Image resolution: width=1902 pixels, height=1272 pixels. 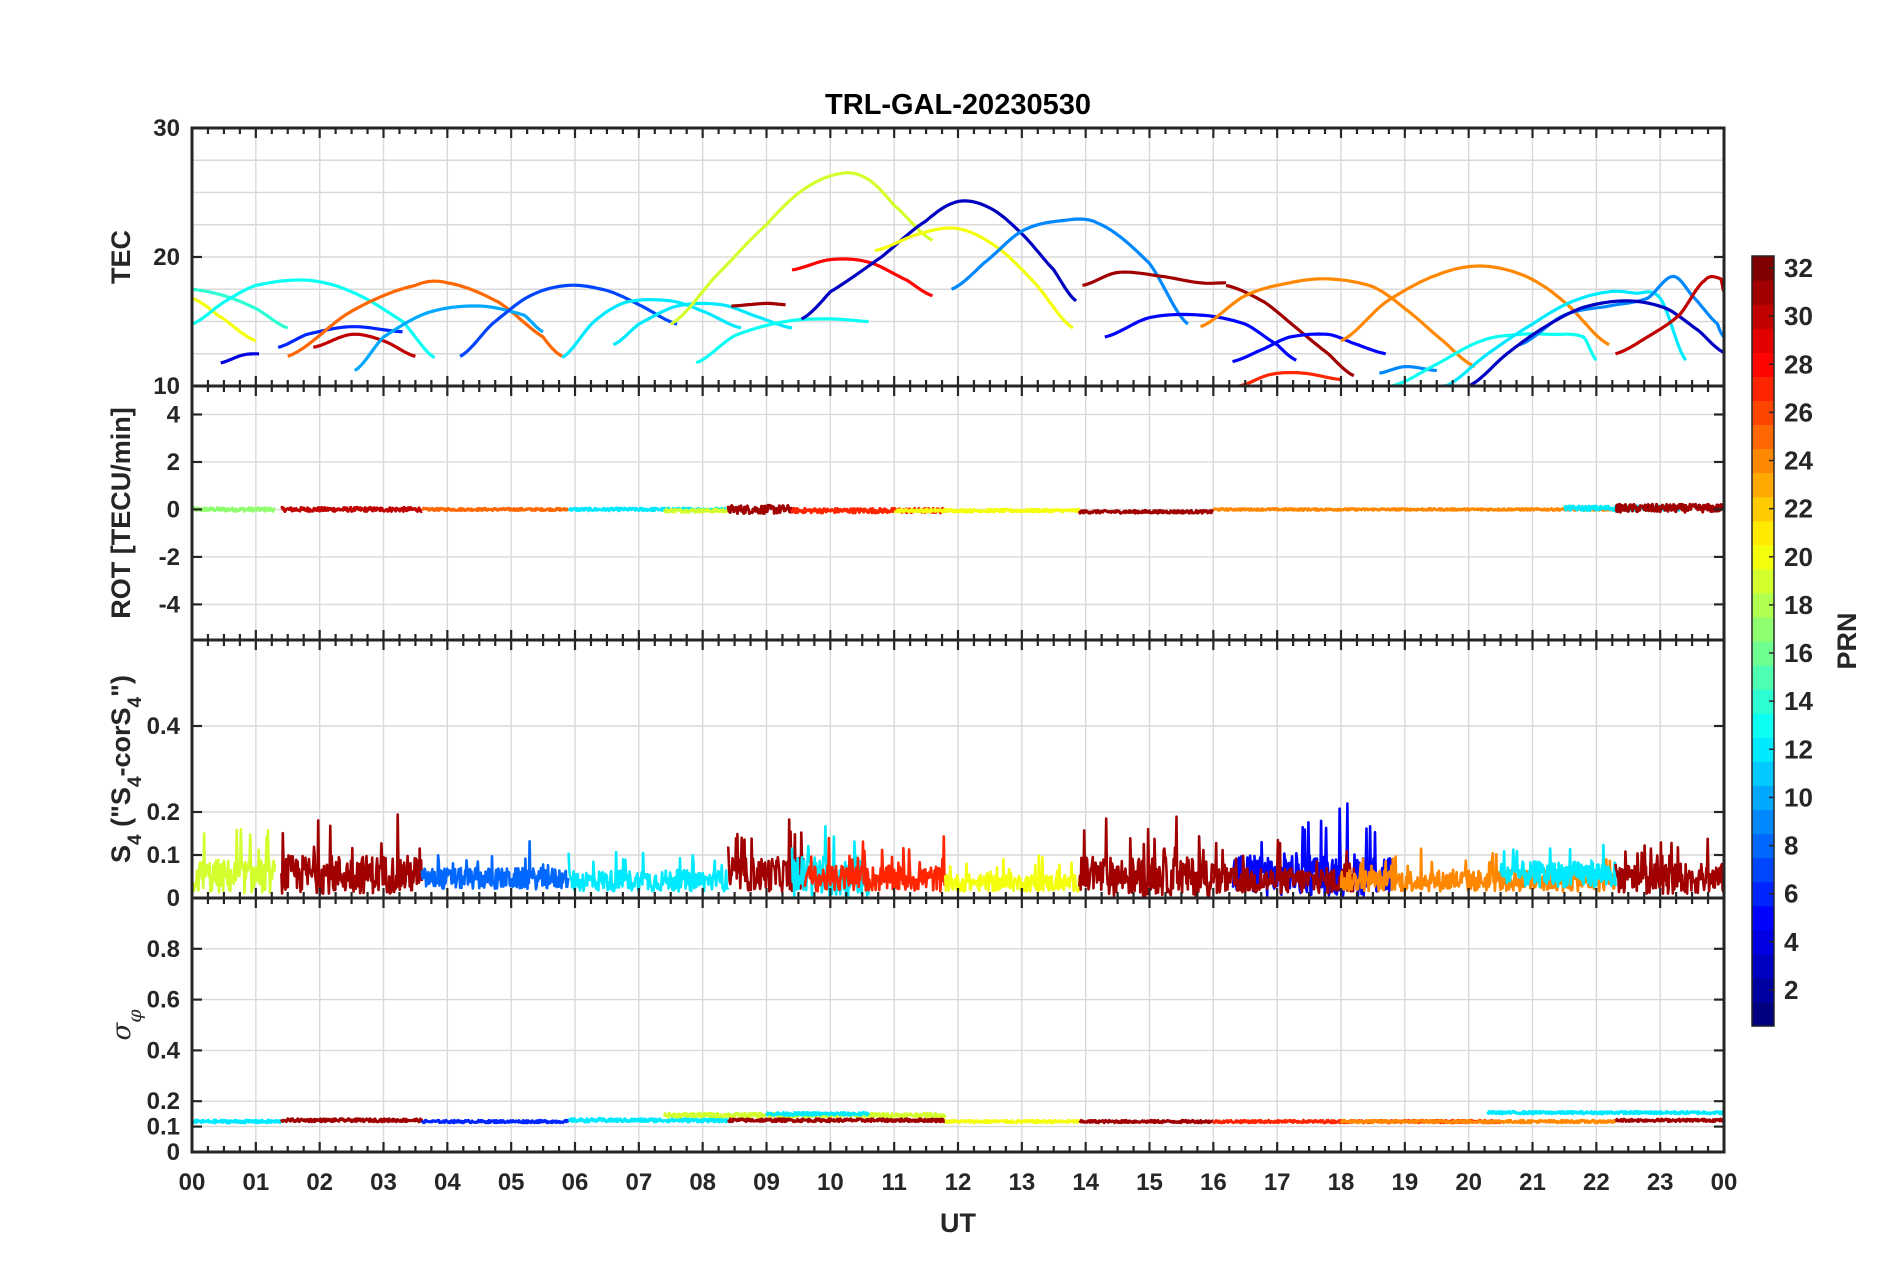 What do you see at coordinates (1791, 846) in the screenshot?
I see `colorbar-tick-label: 8` at bounding box center [1791, 846].